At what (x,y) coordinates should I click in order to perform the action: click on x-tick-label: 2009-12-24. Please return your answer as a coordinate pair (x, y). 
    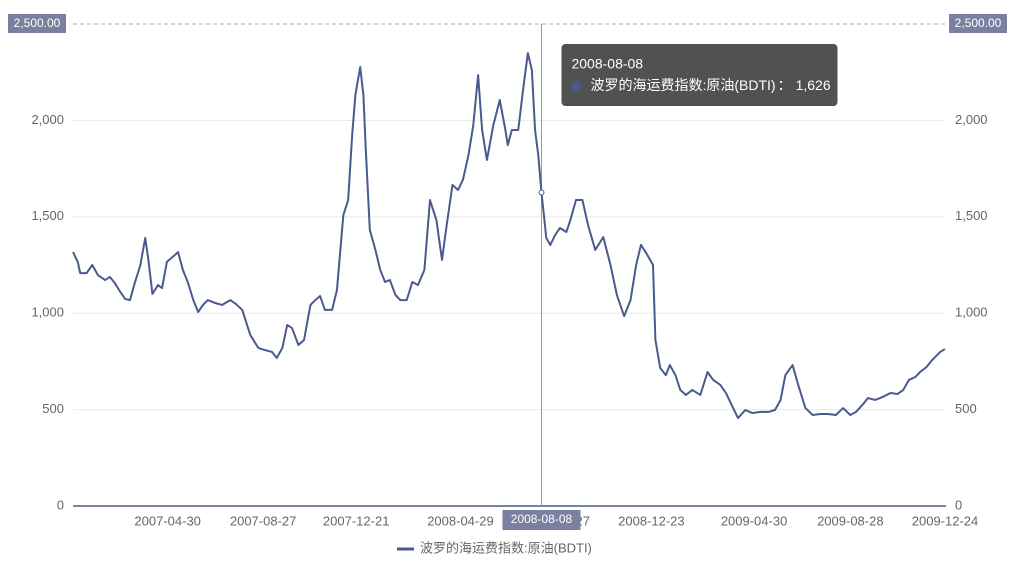
    Looking at the image, I should click on (945, 520).